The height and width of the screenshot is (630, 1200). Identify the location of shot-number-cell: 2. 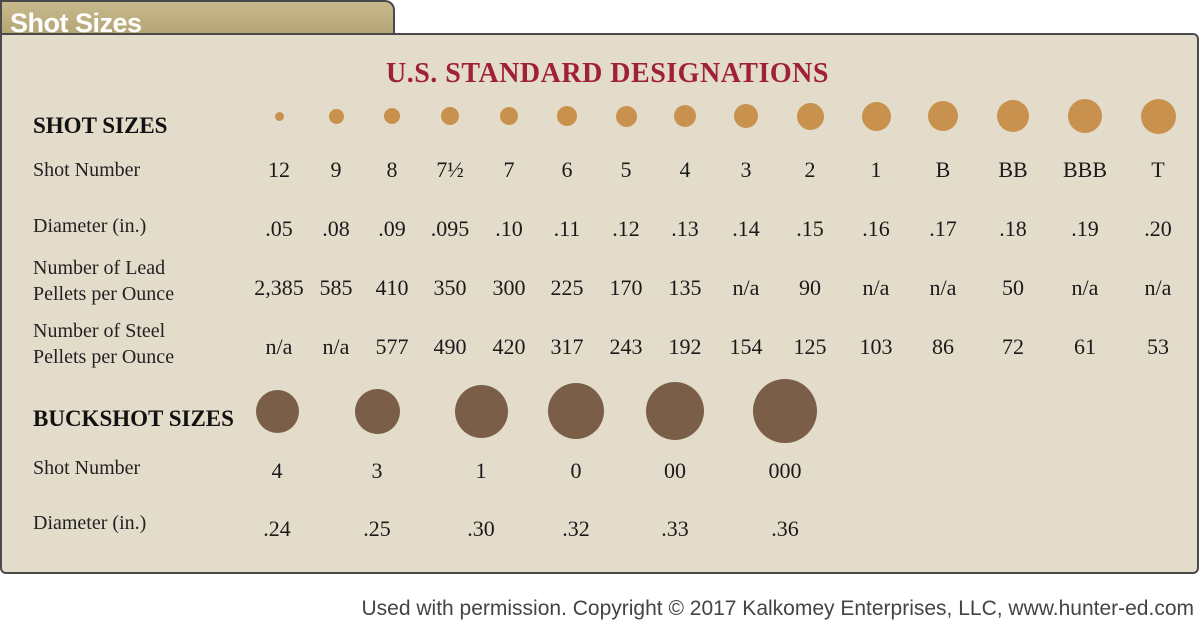
(810, 169).